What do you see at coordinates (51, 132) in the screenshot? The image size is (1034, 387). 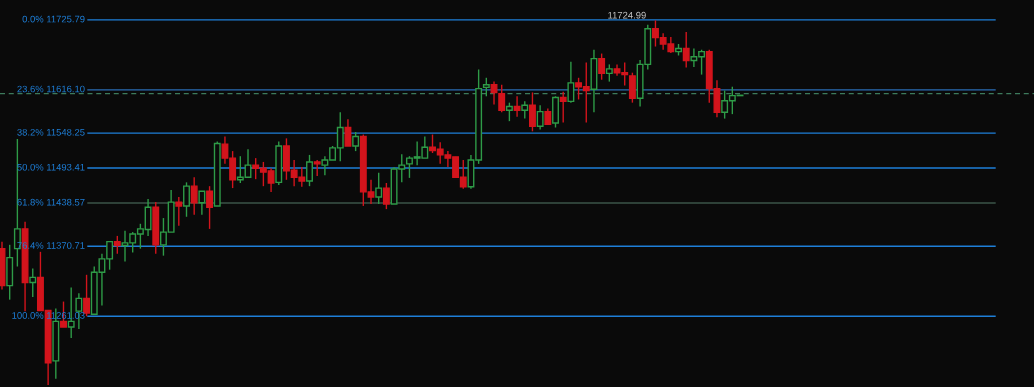 I see `ref-line-label: 38.2% 11548.25` at bounding box center [51, 132].